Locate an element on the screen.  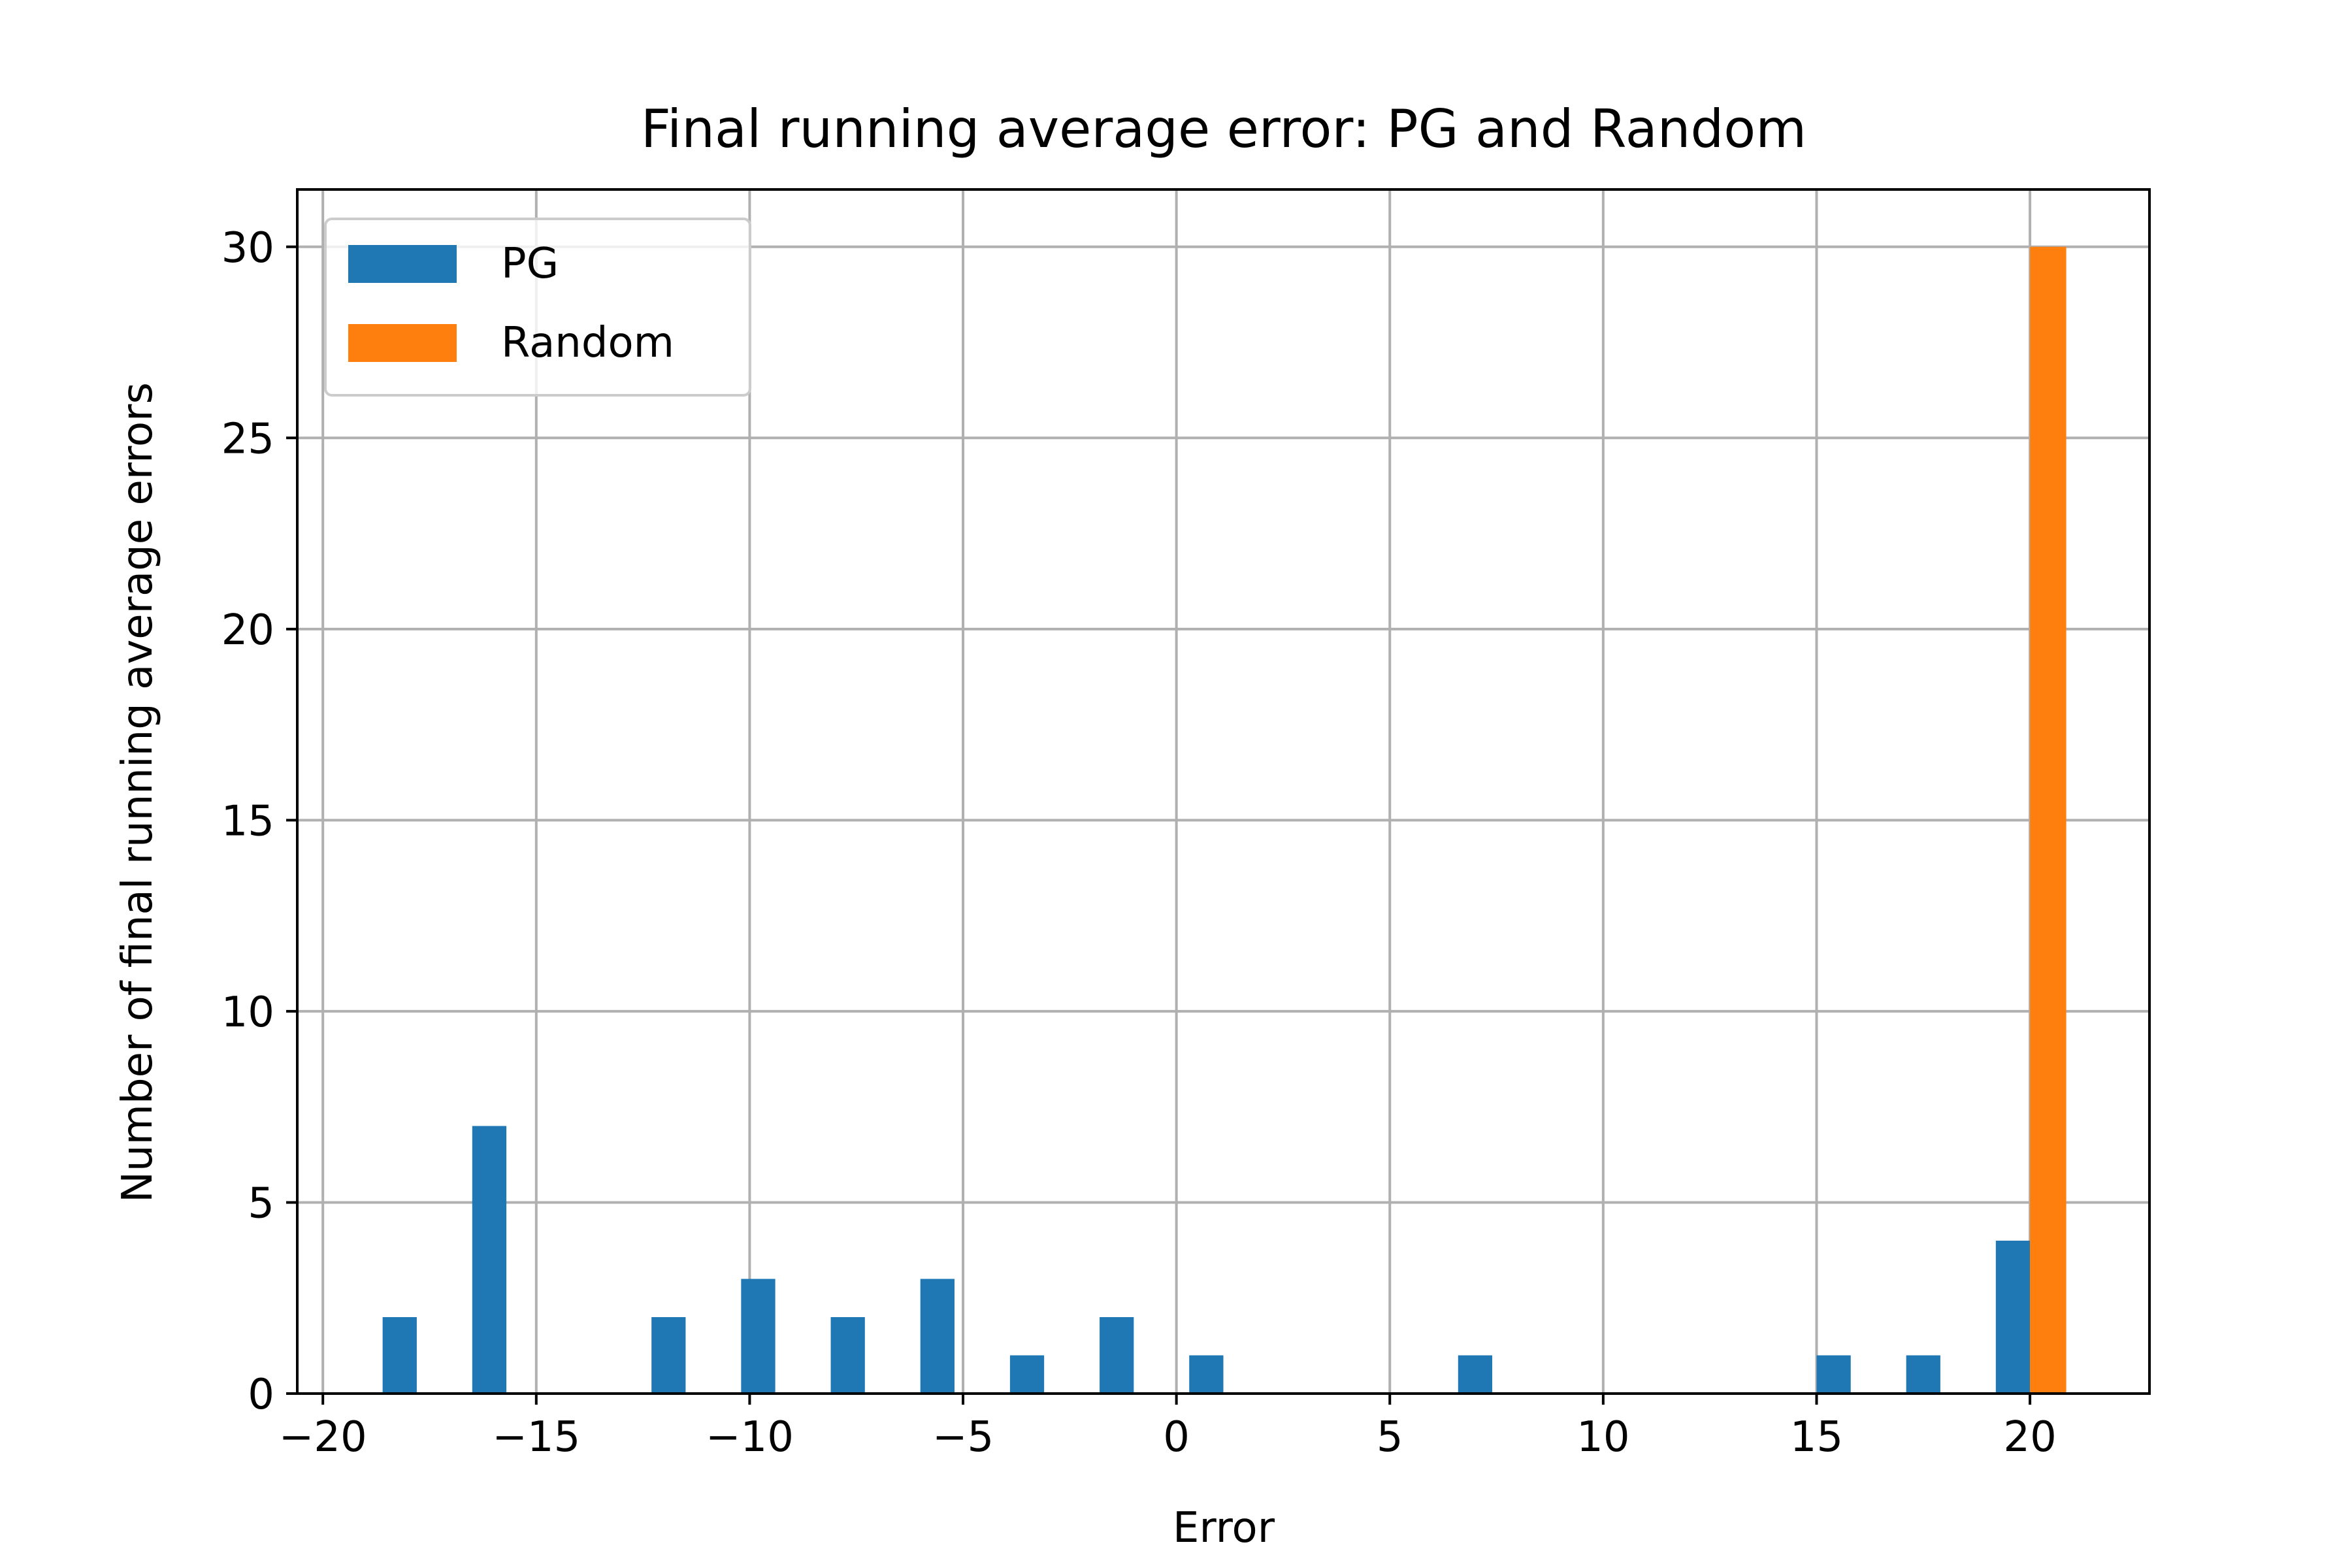
y-tick-label: 30 is located at coordinates (247, 248).